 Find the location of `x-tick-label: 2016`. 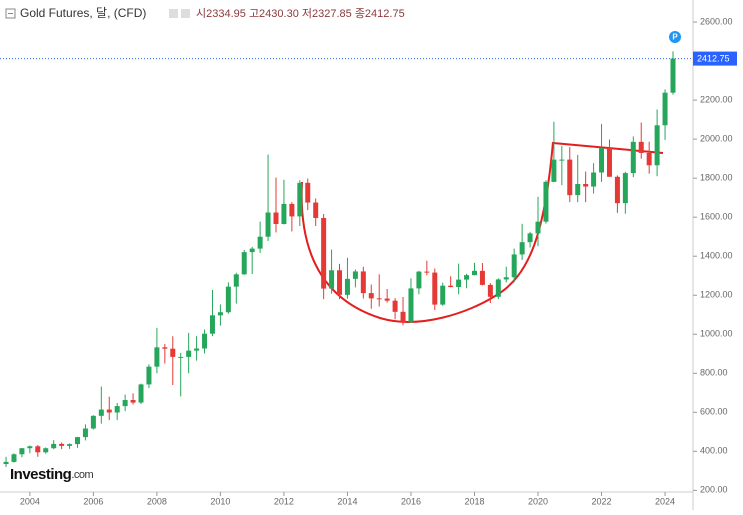

x-tick-label: 2016 is located at coordinates (411, 501).